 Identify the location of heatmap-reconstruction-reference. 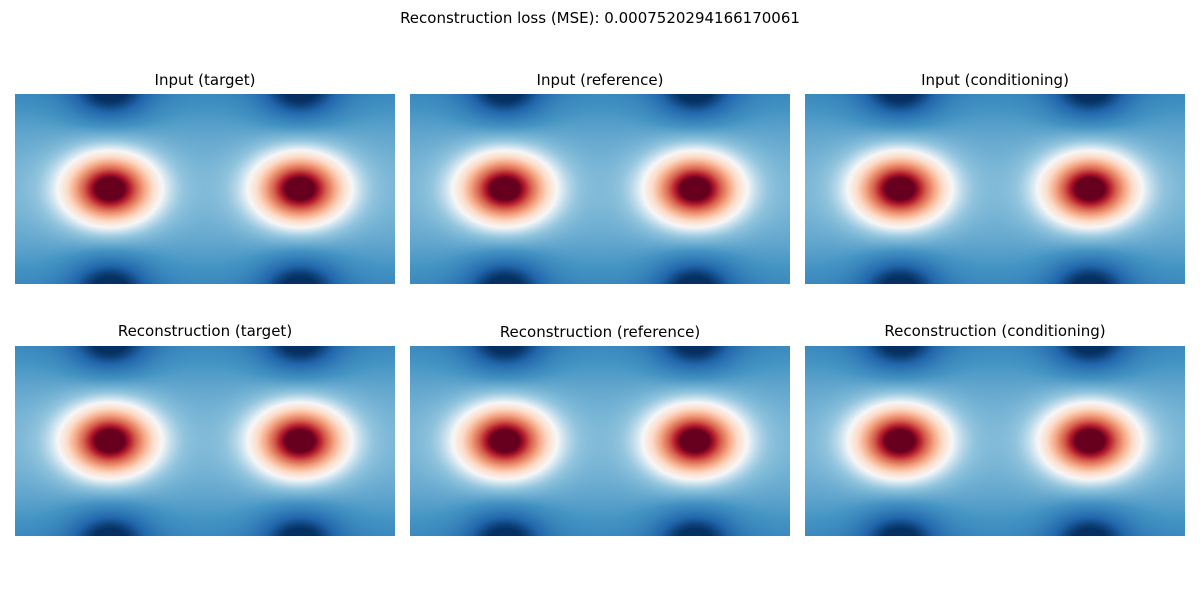
(600, 441).